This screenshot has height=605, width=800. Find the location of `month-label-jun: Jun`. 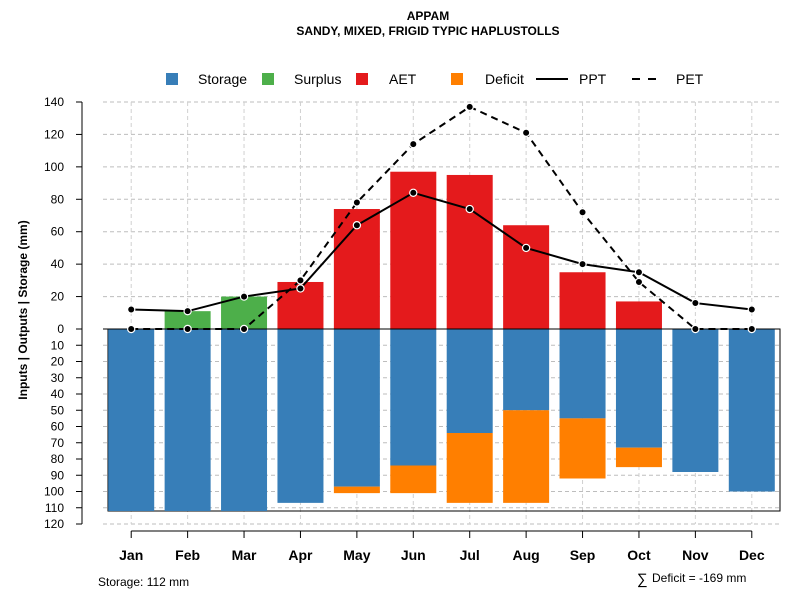

month-label-jun: Jun is located at coordinates (413, 555).